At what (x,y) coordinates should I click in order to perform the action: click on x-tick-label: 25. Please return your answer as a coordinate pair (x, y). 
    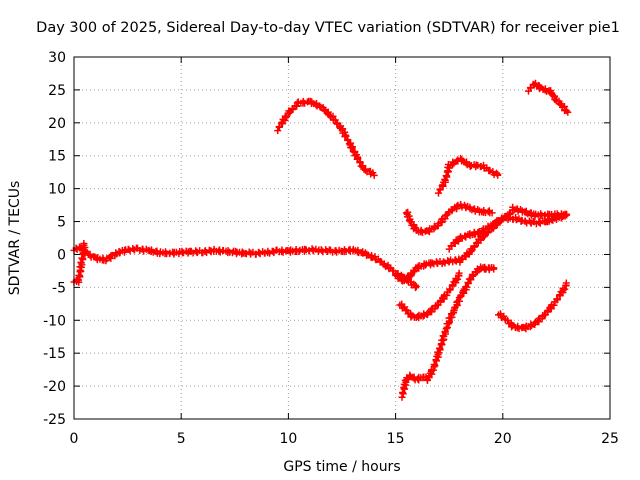
    Looking at the image, I should click on (610, 439).